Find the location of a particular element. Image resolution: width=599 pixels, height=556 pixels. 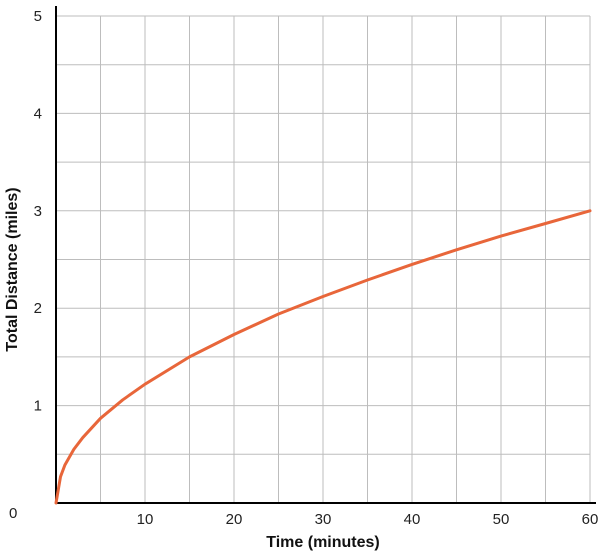

x-tick-label: 40 is located at coordinates (412, 519).